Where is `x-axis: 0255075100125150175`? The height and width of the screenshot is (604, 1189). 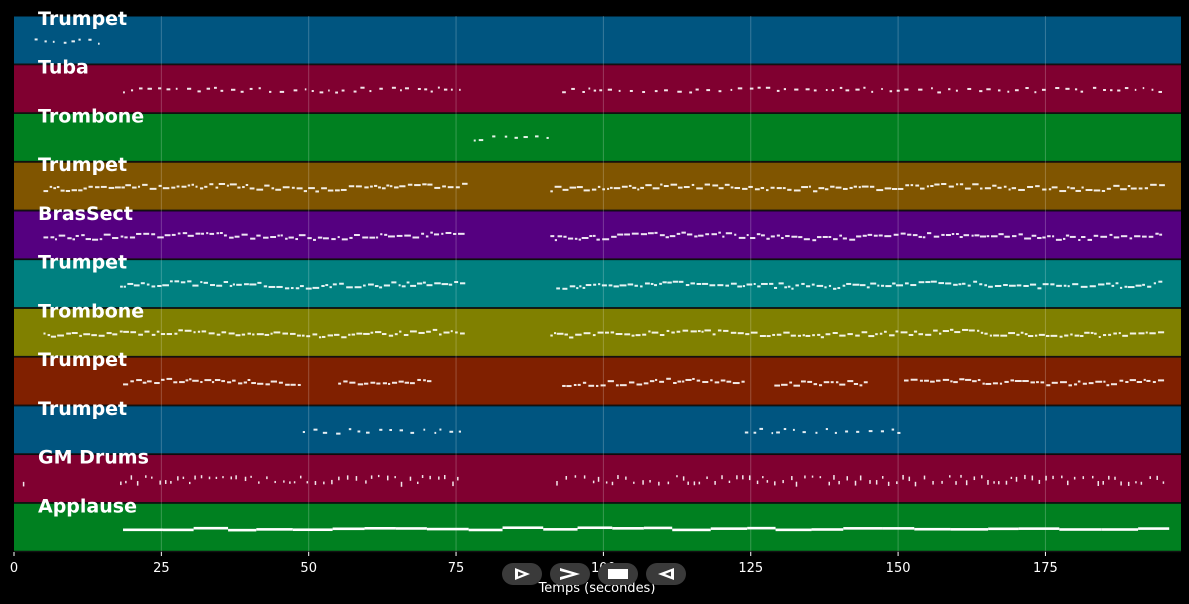
x-axis: 0255075100125150175 is located at coordinates (534, 564).